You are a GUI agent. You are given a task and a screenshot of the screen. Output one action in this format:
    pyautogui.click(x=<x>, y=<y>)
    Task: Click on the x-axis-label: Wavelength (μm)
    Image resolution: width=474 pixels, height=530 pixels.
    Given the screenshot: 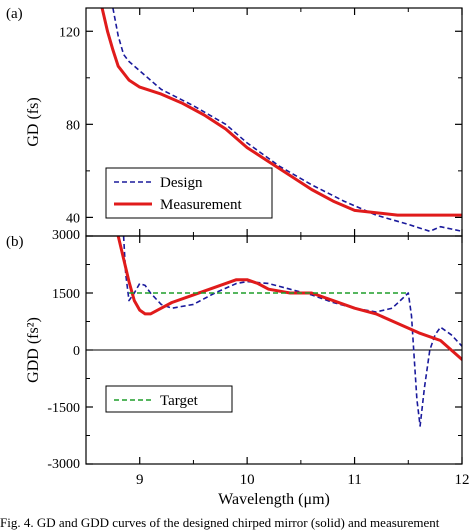 What is the action you would take?
    pyautogui.click(x=274, y=499)
    